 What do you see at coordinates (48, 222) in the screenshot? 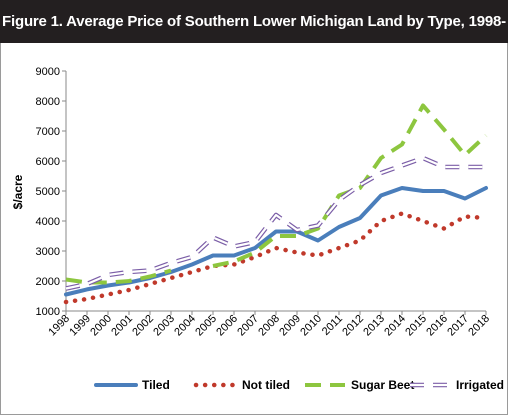
I see `y-tick-label: 4000` at bounding box center [48, 222].